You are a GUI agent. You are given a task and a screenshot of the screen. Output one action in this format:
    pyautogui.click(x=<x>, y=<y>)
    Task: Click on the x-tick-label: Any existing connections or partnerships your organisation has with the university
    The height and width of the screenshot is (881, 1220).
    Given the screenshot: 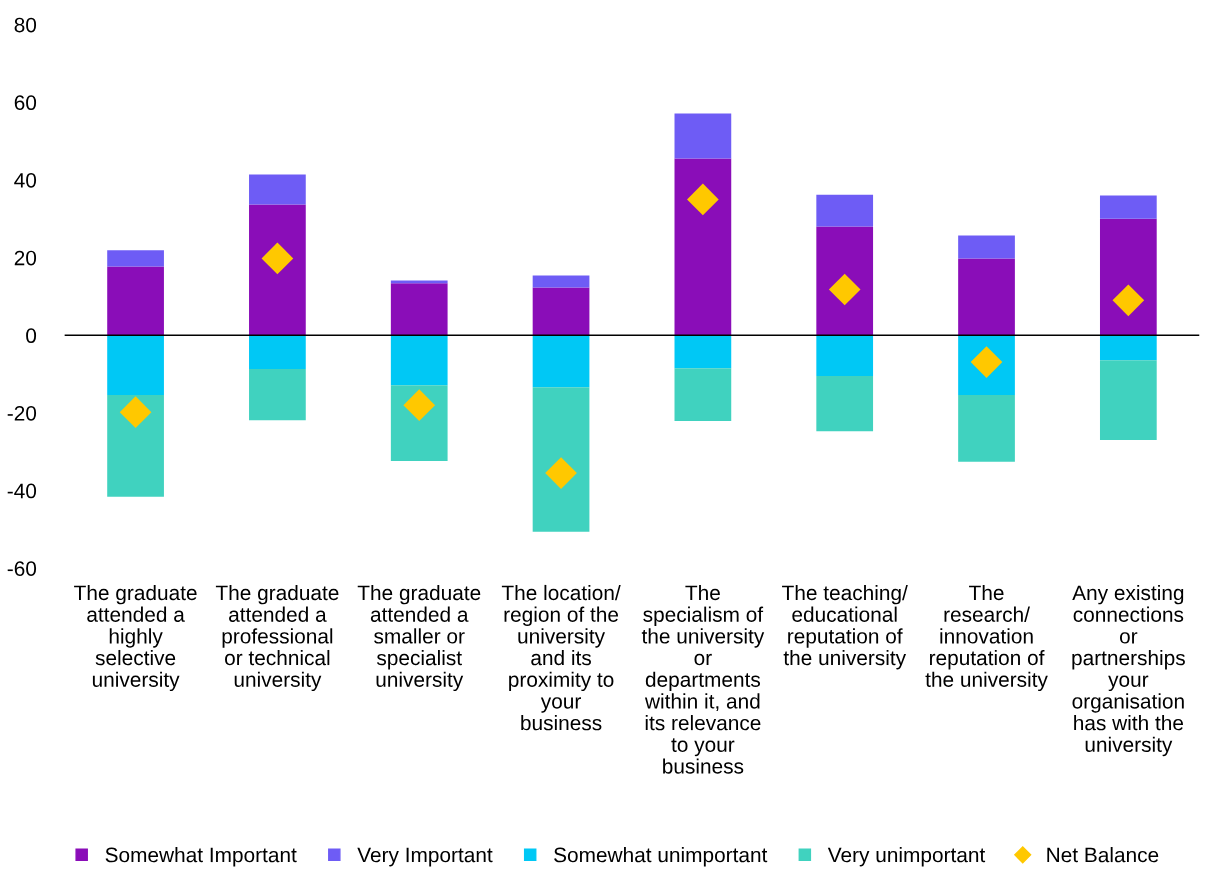 What is the action you would take?
    pyautogui.click(x=1128, y=670)
    